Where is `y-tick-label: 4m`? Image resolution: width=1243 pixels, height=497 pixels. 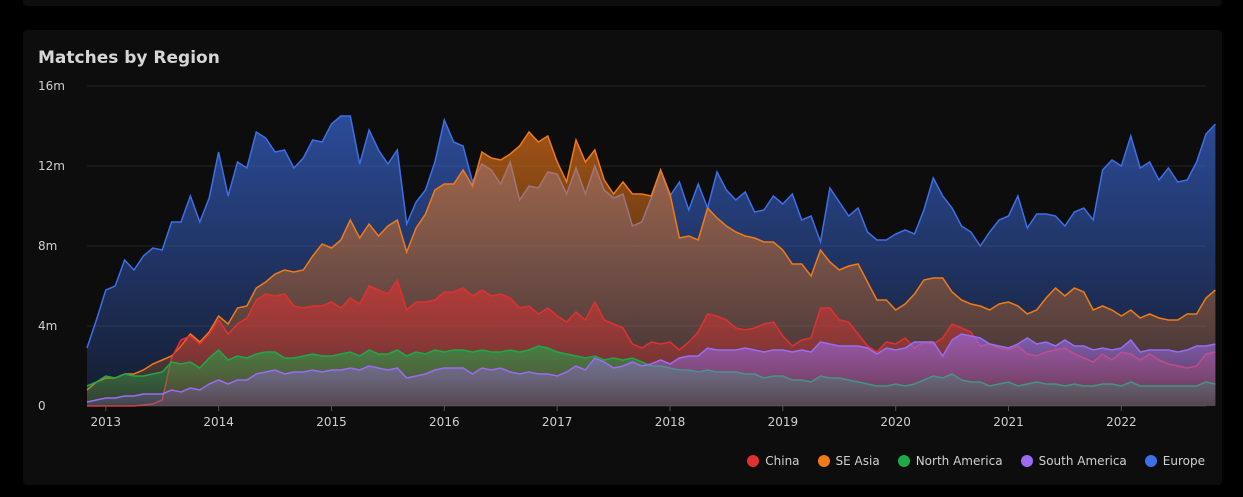
y-tick-label: 4m is located at coordinates (47, 326).